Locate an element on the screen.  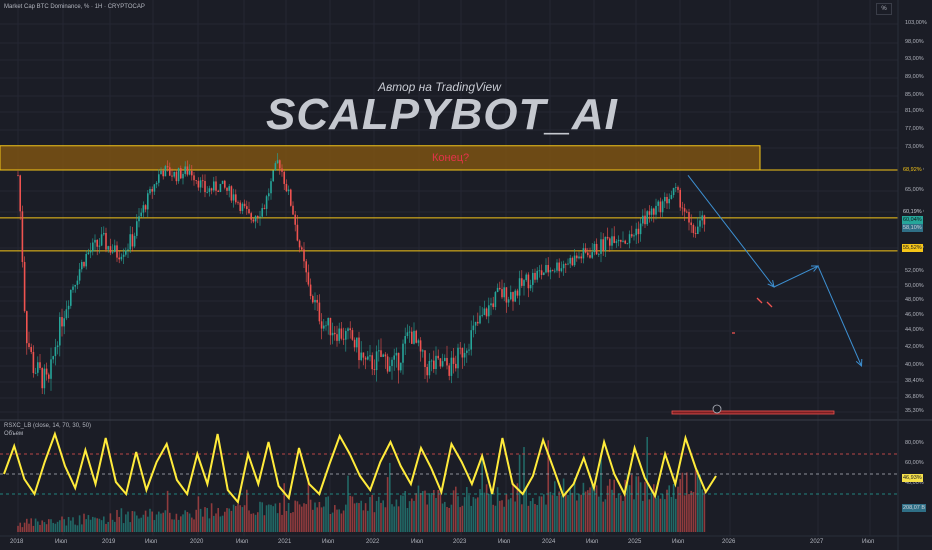
red-dash is located at coordinates (769, 304).